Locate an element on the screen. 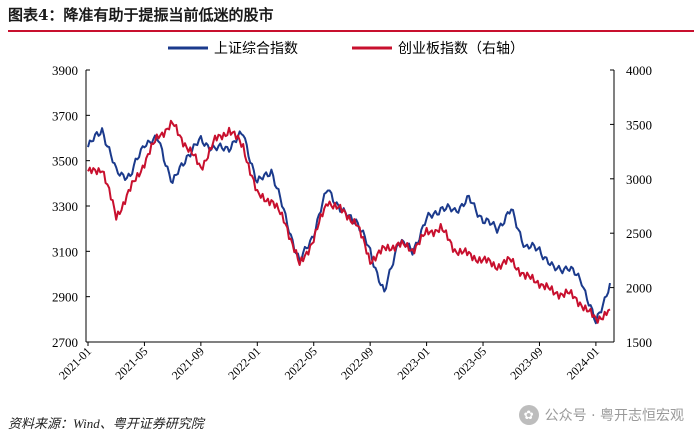  right-tick-label: 3500 is located at coordinates (639, 124).